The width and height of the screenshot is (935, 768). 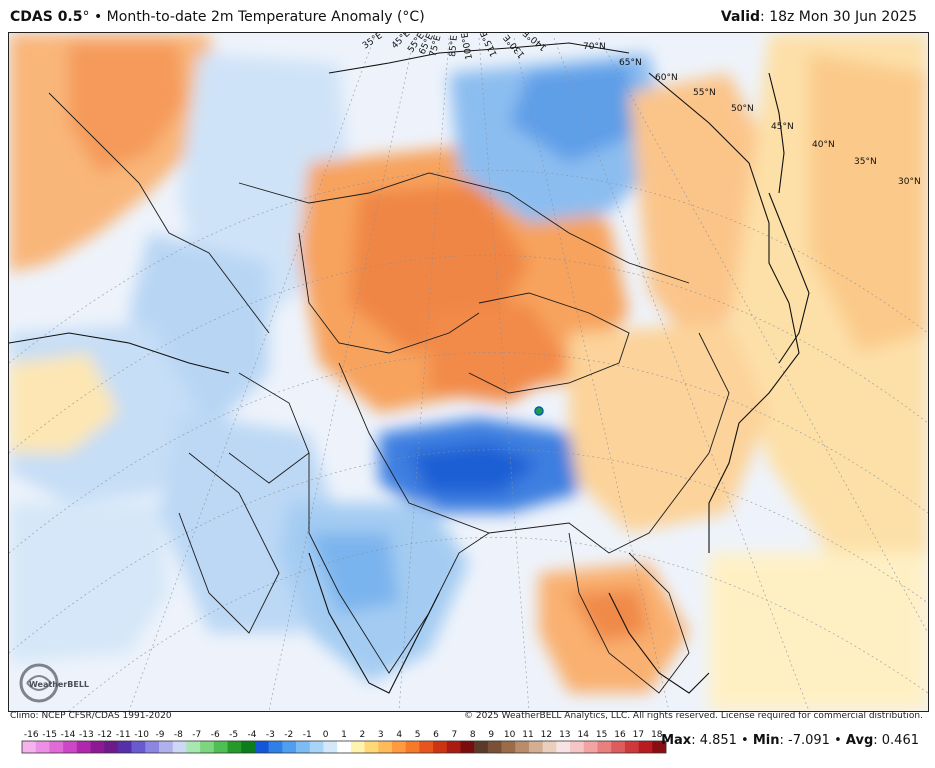 What do you see at coordinates (31, 735) in the screenshot?
I see `colorbar-tick-label: -16` at bounding box center [31, 735].